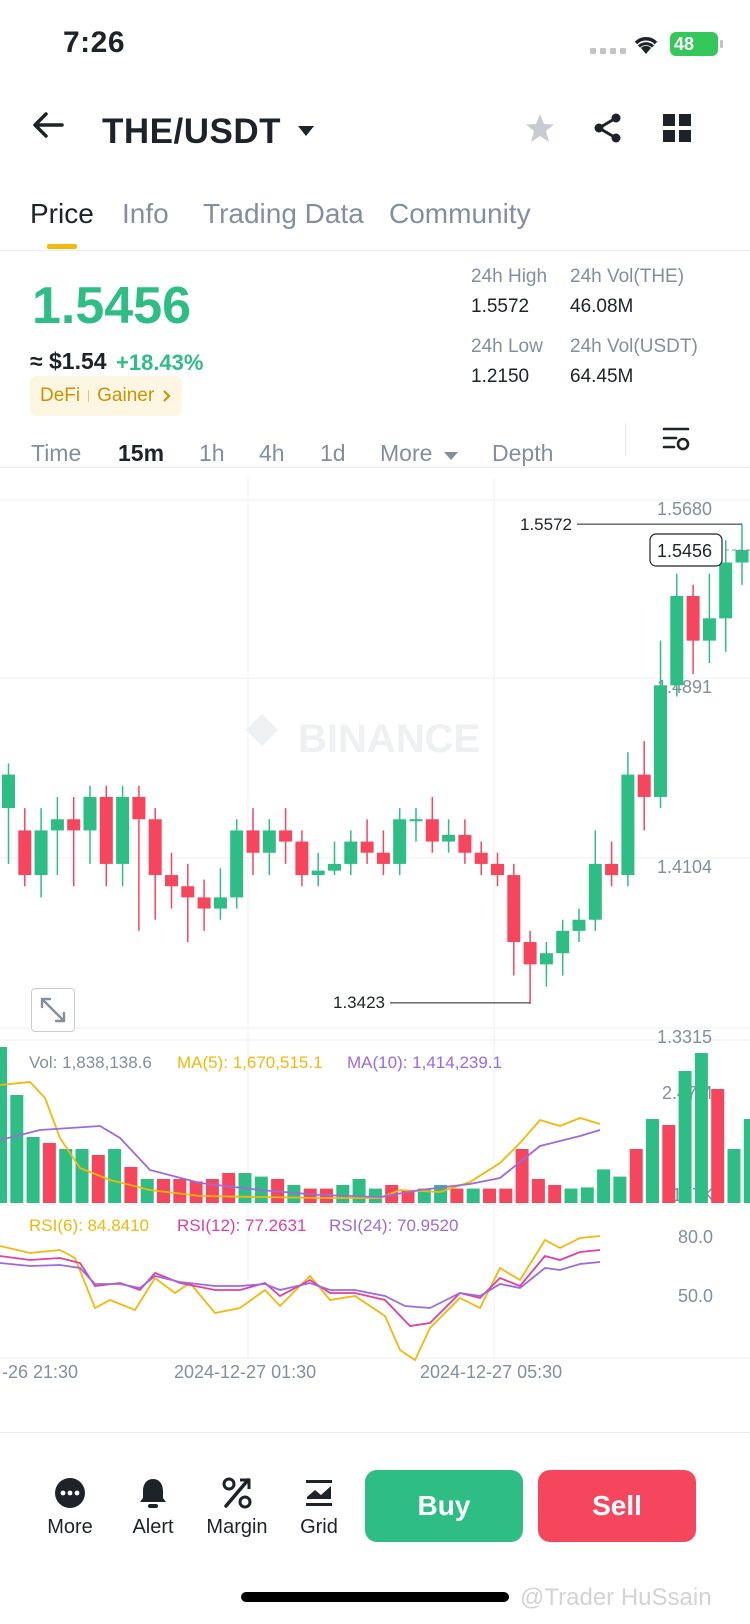 The image size is (750, 1624). I want to click on bell-icon, so click(153, 1493).